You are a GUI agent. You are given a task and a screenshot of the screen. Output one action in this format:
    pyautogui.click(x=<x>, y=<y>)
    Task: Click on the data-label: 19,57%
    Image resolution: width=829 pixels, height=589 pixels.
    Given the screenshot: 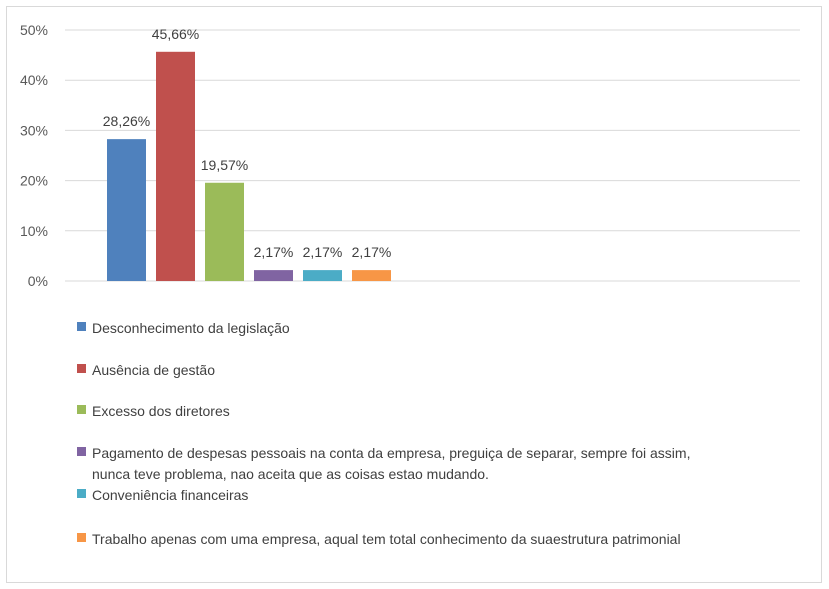 What is the action you would take?
    pyautogui.click(x=224, y=165)
    